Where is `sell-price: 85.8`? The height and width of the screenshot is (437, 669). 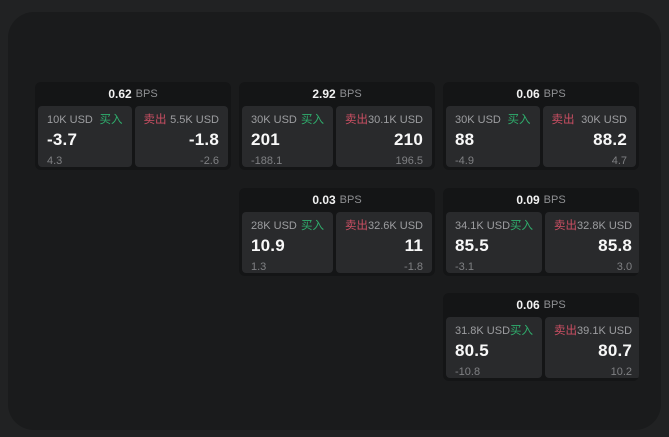 sell-price: 85.8 is located at coordinates (615, 245).